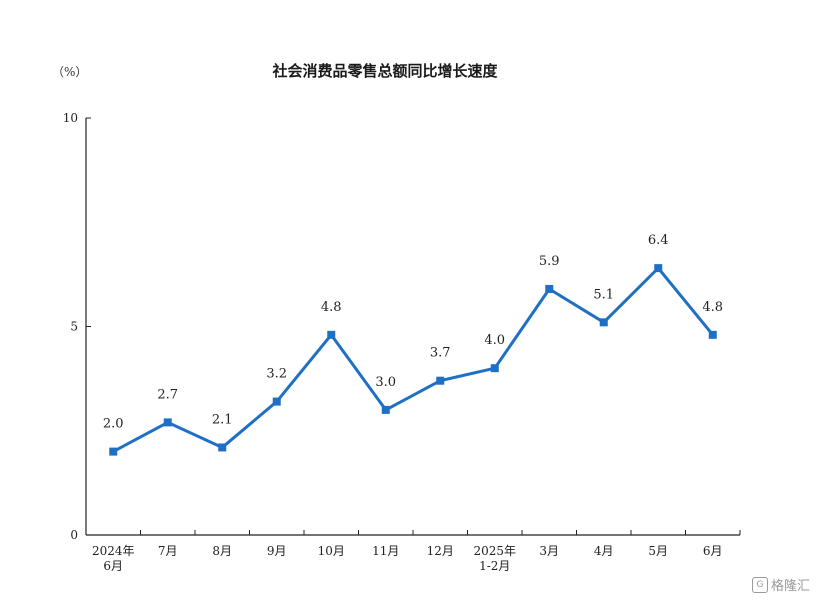 Image resolution: width=820 pixels, height=600 pixels. Describe the element at coordinates (276, 374) in the screenshot. I see `data-label: 3.2` at that location.